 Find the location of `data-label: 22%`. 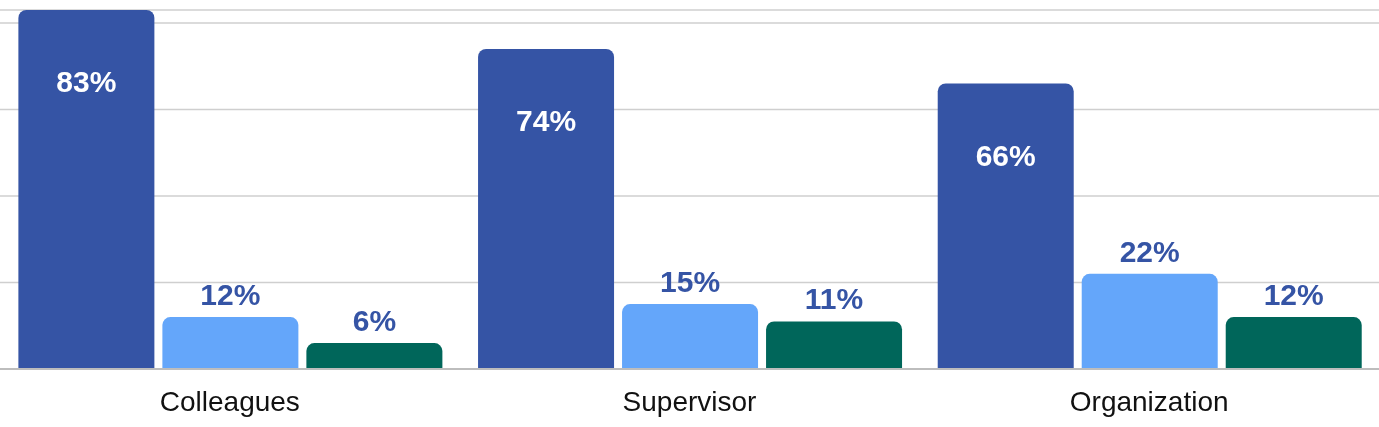

data-label: 22% is located at coordinates (1149, 251).